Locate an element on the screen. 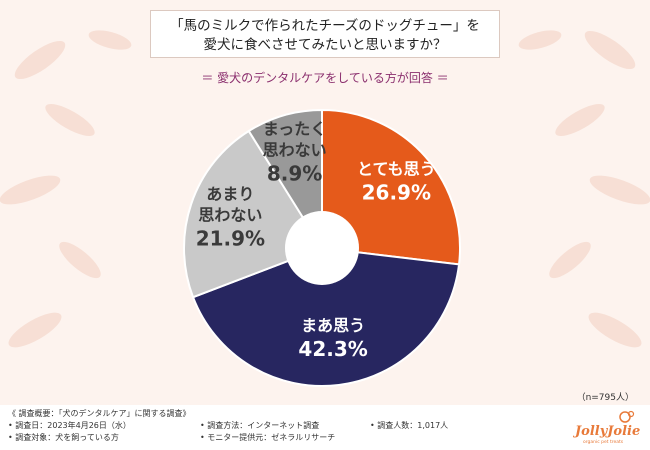  label-not-much-line-1: あまり is located at coordinates (230, 193).